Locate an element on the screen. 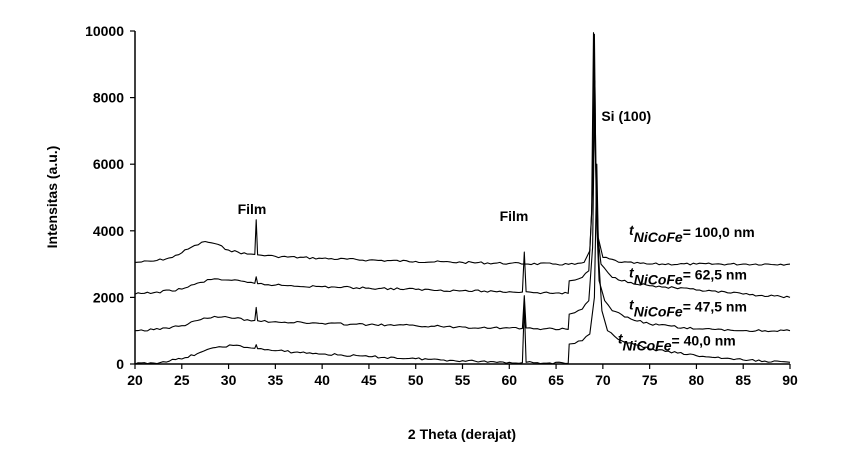  y-tick-label: 10000 is located at coordinates (104, 31).